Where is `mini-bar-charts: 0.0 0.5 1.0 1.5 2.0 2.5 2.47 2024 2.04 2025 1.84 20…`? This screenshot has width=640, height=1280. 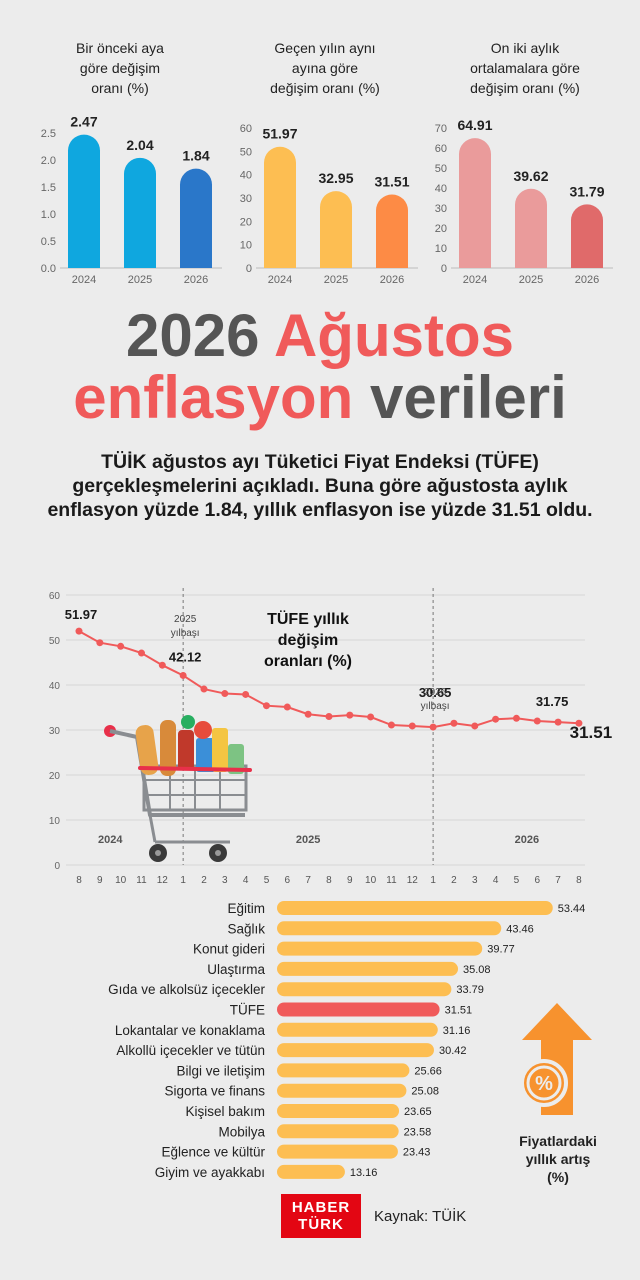
mini-bar-charts: 0.0 0.5 1.0 1.5 2.0 2.5 2.47 2024 2.04 2025 1.84 20… is located at coordinates (327, 200).